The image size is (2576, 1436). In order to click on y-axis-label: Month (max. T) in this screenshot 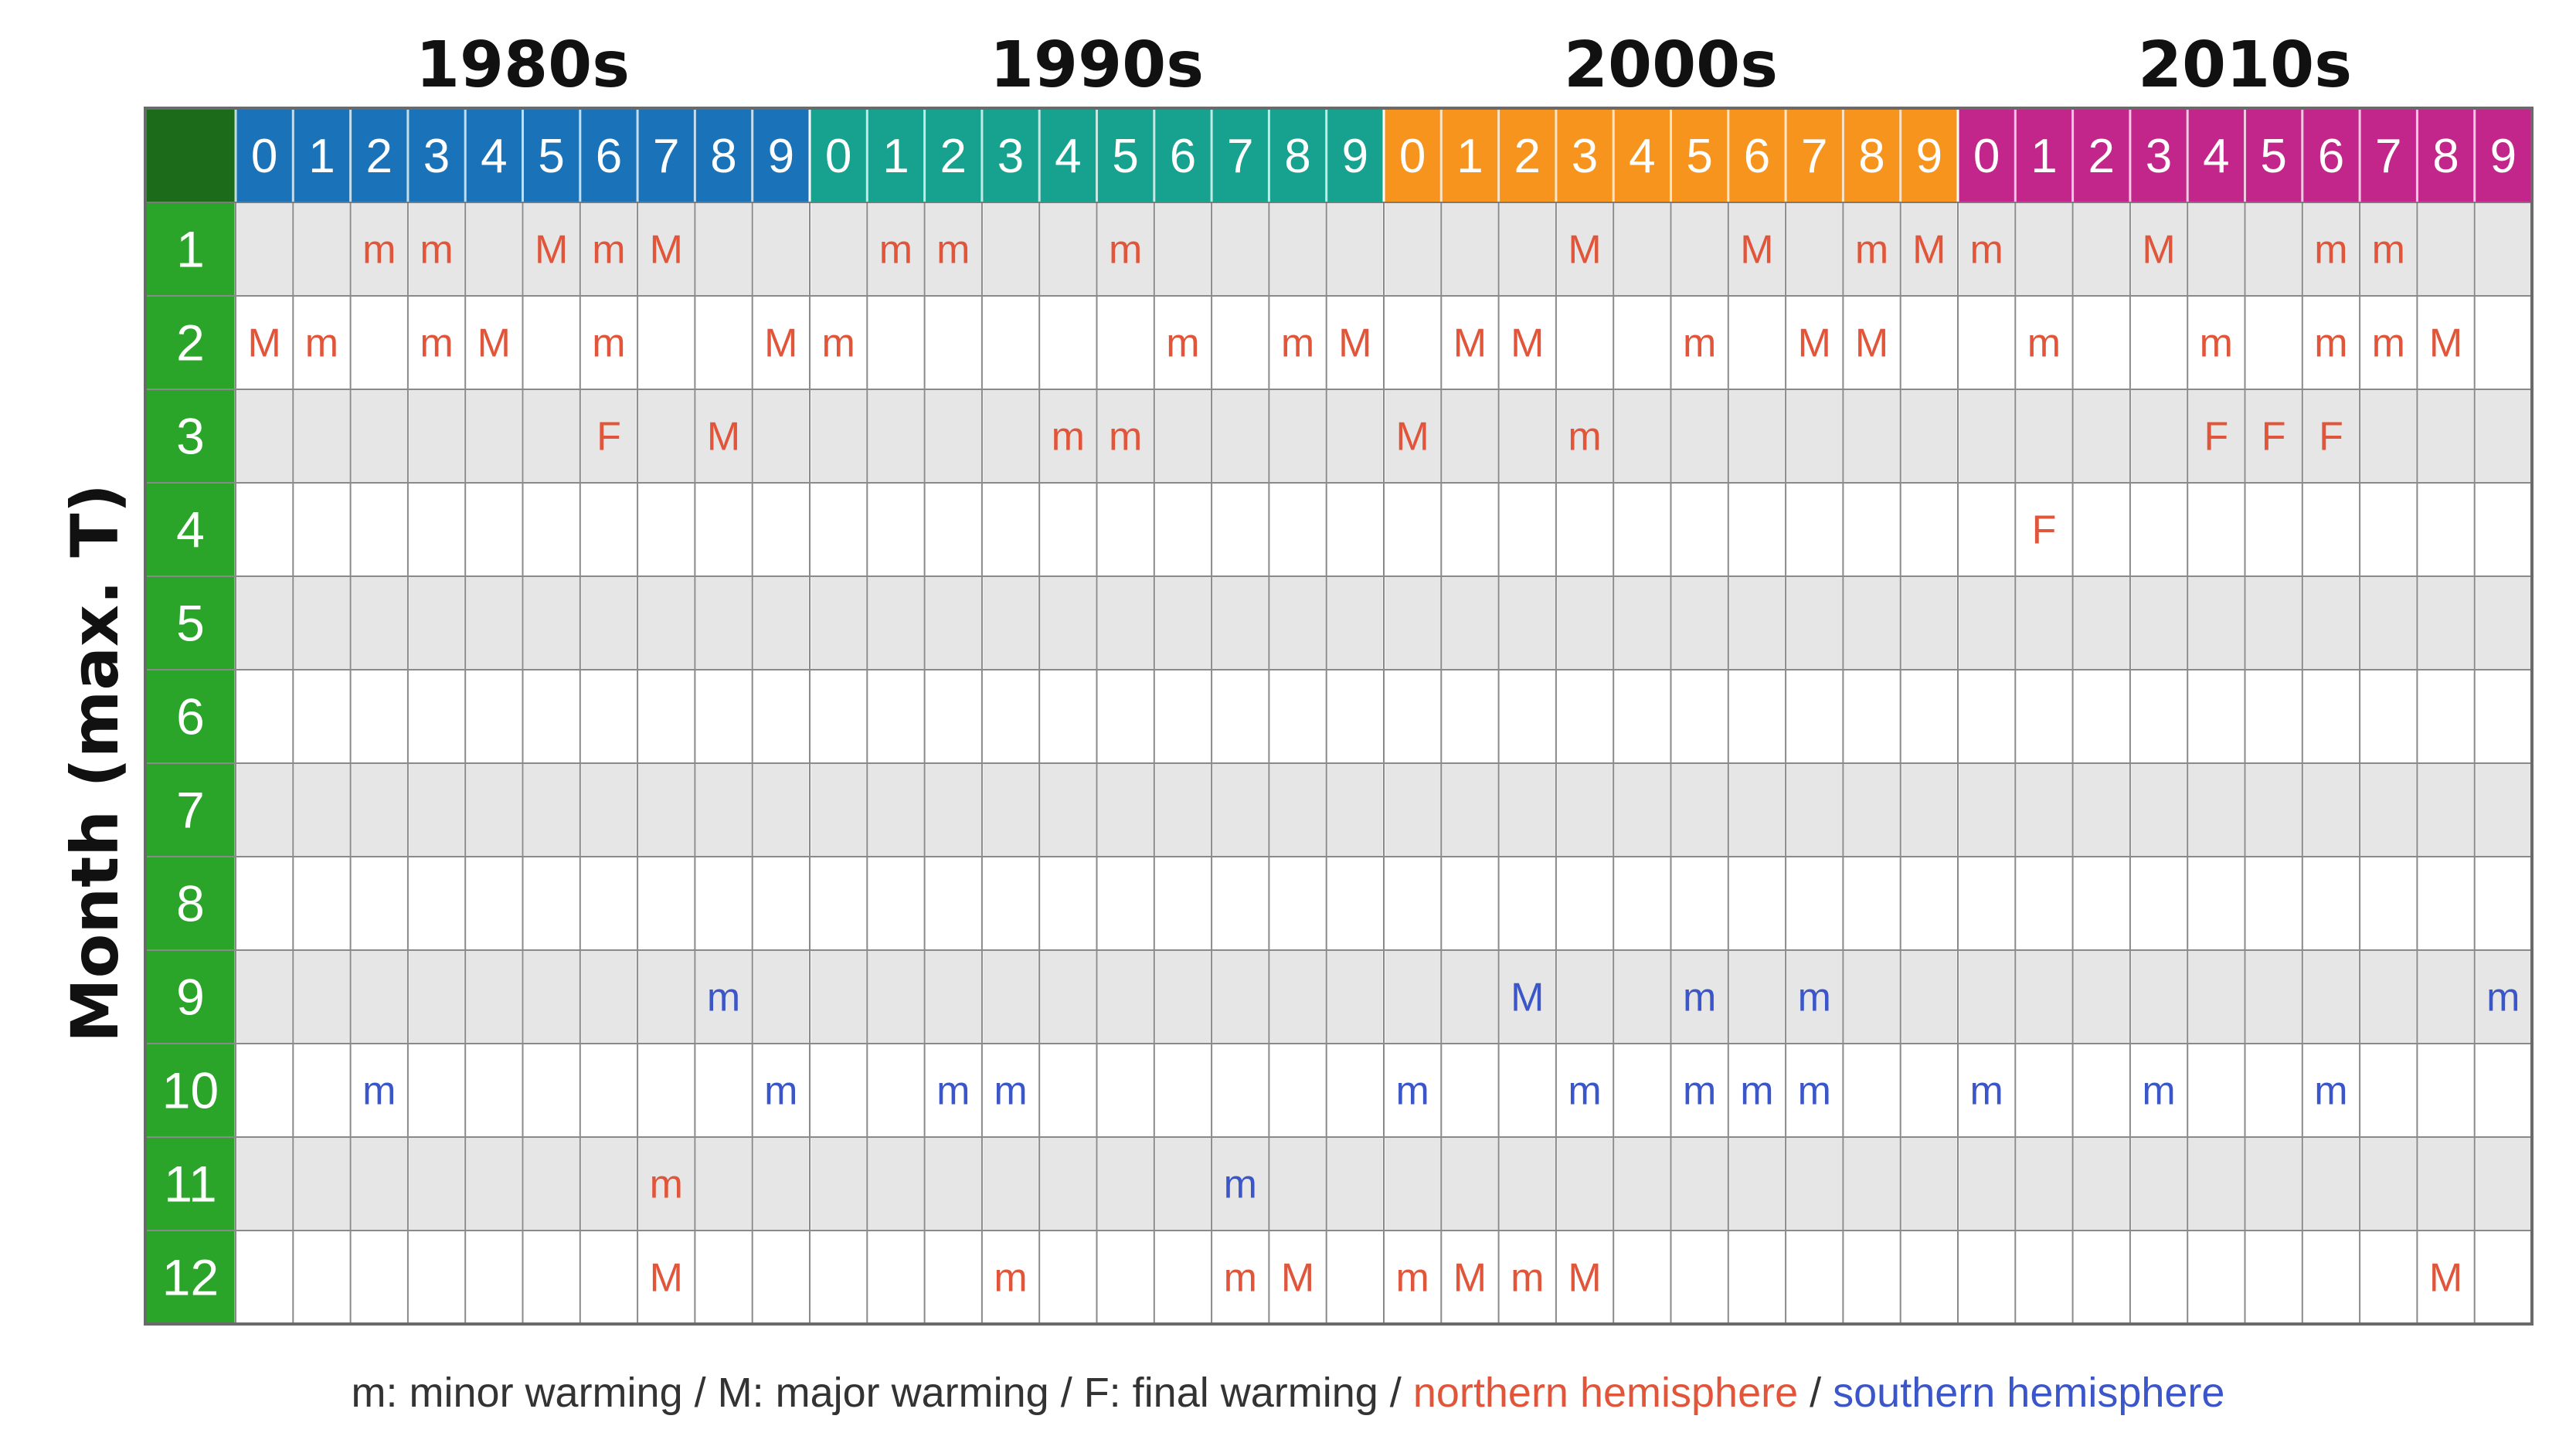, I will do `click(95, 763)`.